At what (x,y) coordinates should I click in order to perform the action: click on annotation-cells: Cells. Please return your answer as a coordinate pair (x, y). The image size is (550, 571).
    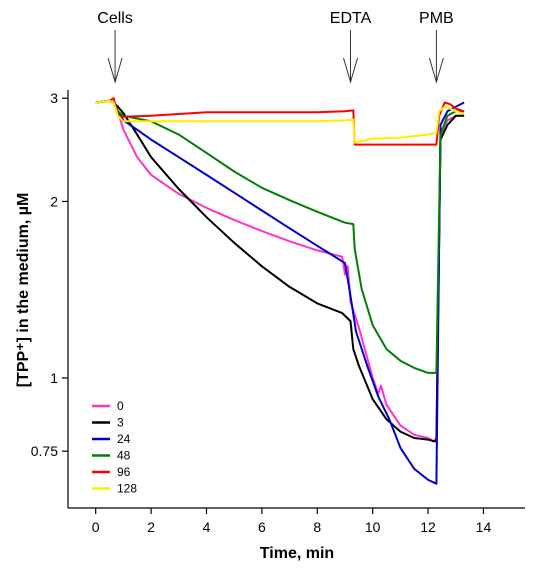
    Looking at the image, I should click on (115, 47).